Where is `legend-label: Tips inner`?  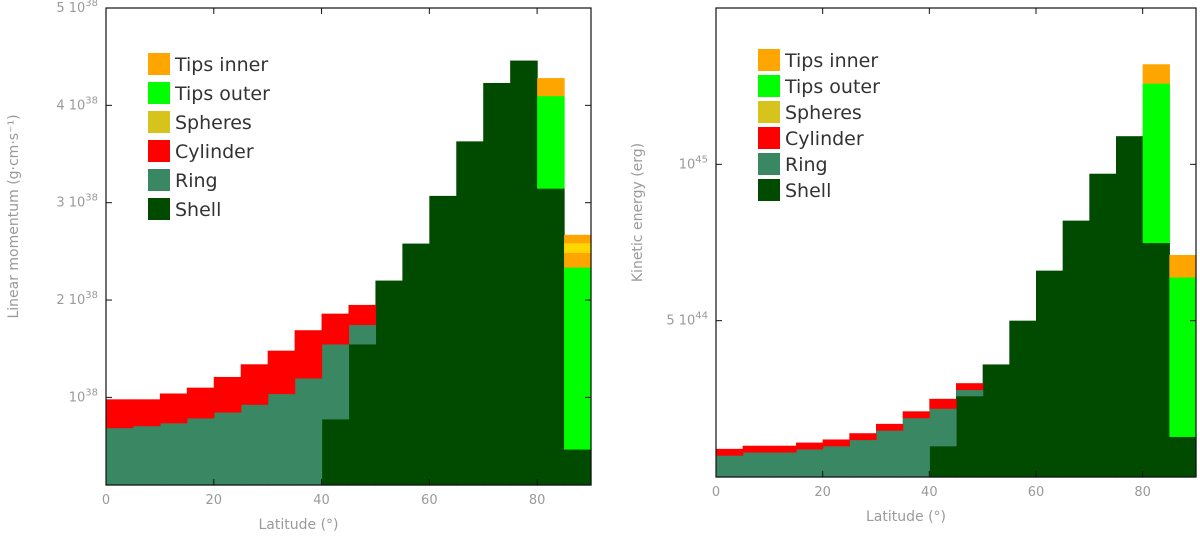
legend-label: Tips inner is located at coordinates (221, 65).